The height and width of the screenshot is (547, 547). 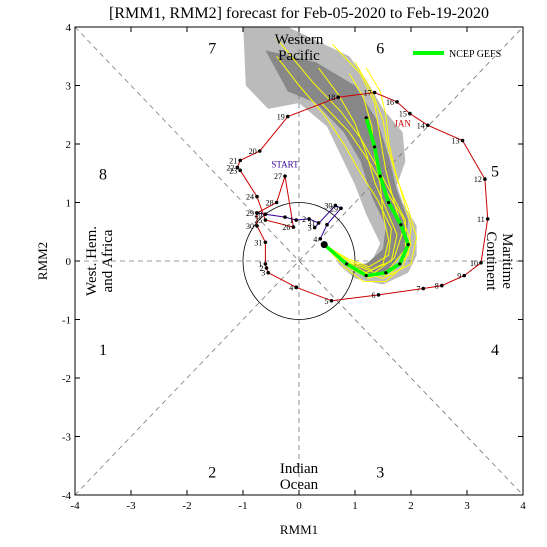 I want to click on observed-label-17: 21, so click(x=233, y=160).